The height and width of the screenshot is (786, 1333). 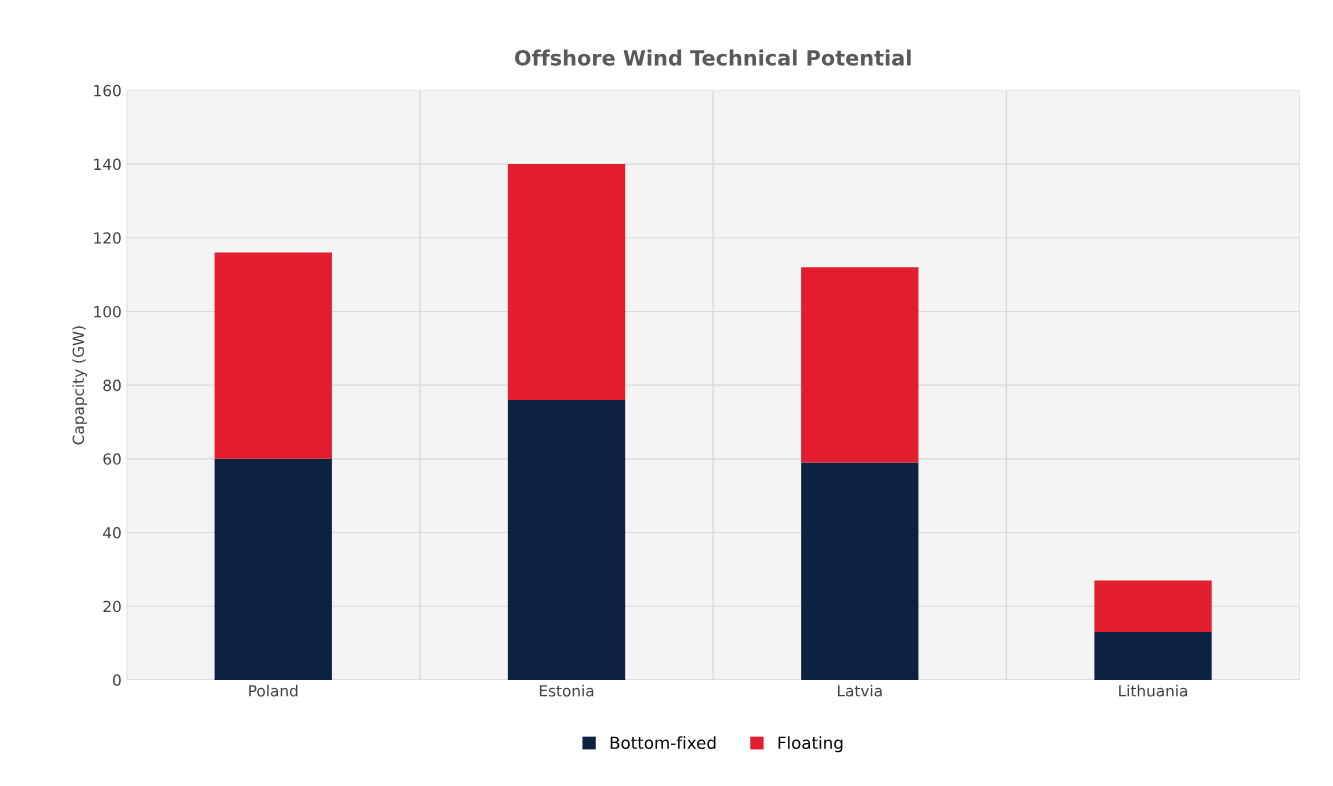 I want to click on y-tick-label: 120, so click(x=107, y=238).